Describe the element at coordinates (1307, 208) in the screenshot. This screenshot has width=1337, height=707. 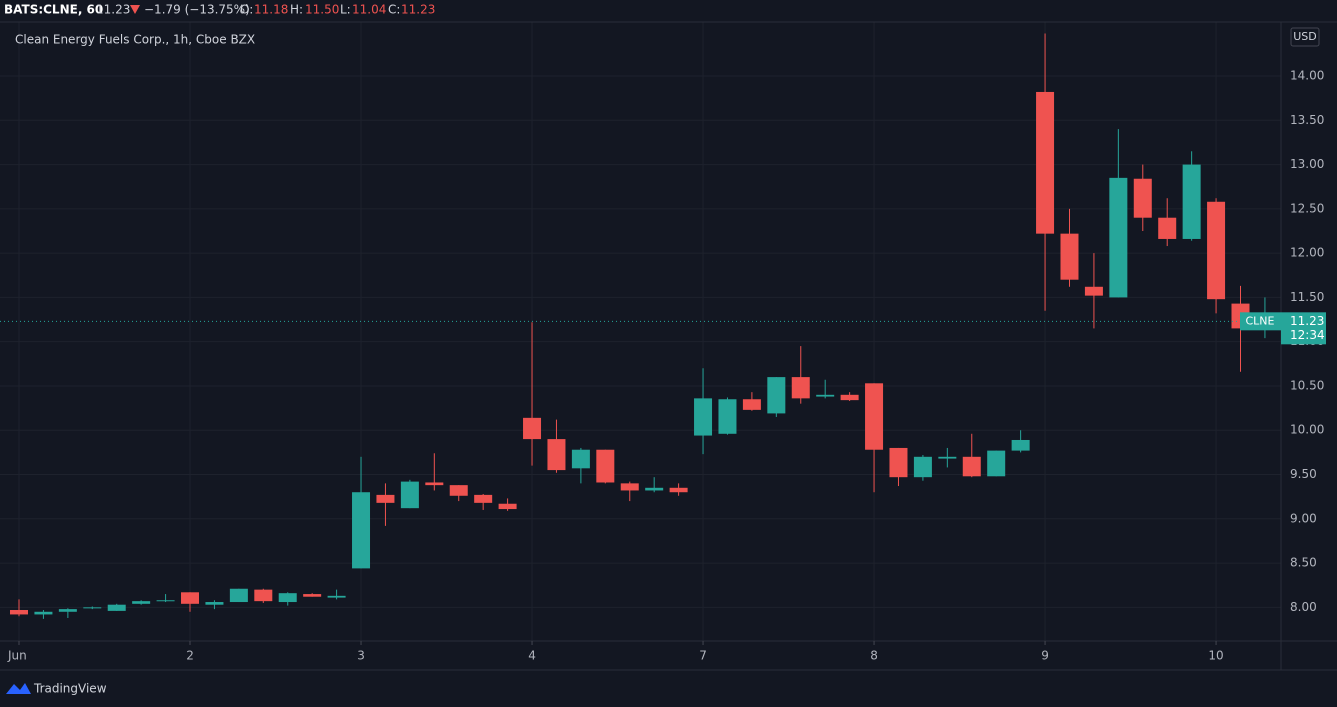
I see `y-tick-label: 12.50` at that location.